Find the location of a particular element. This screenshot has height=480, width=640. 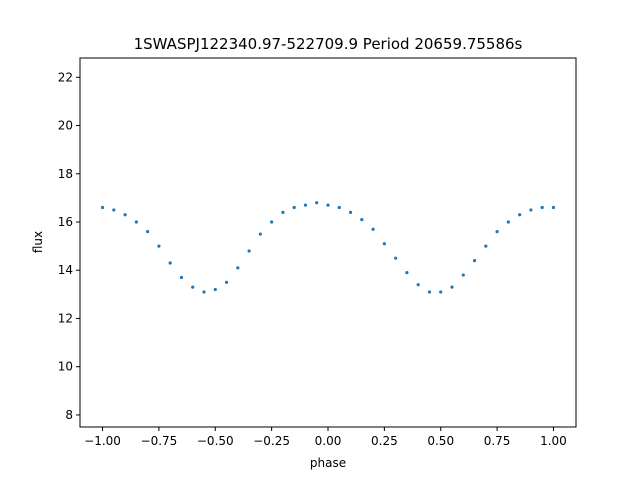

x-tick-label: 0.25 is located at coordinates (384, 441).